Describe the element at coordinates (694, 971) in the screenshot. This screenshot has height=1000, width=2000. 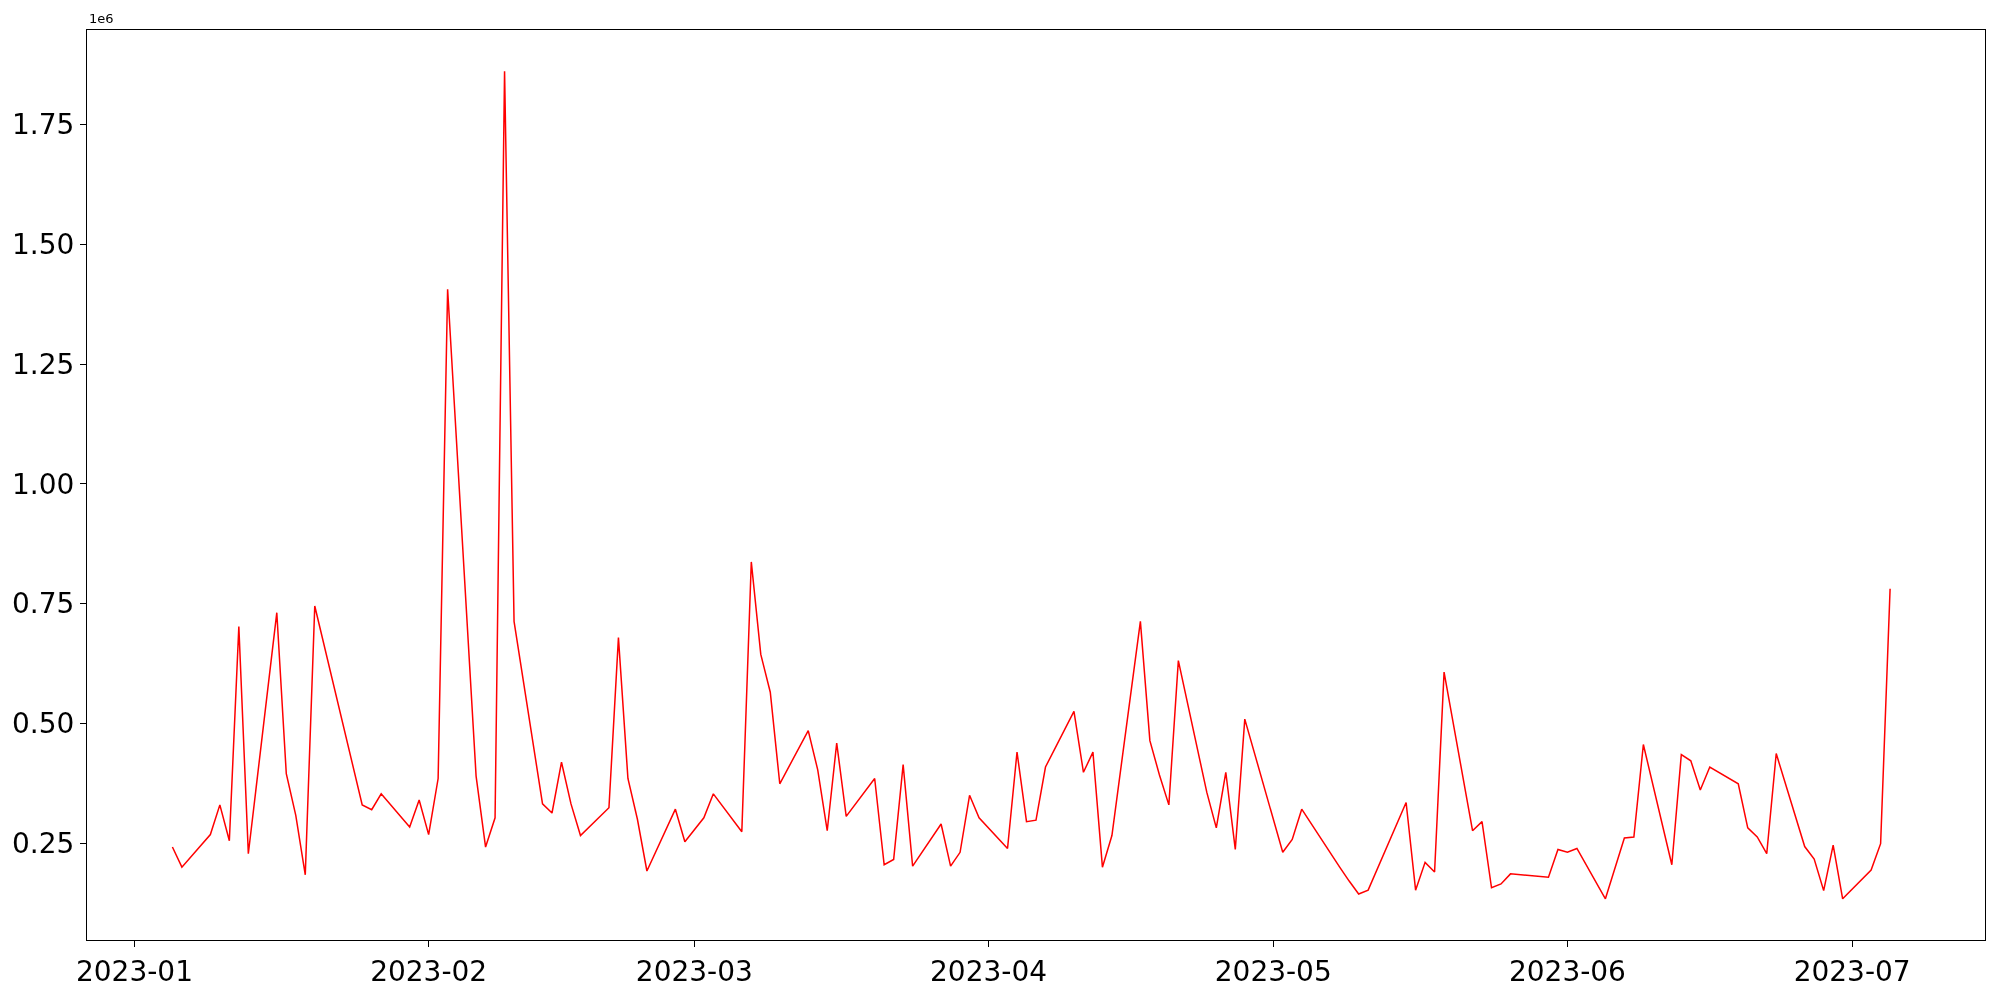
I see `x-tick-label: 2023-03` at that location.